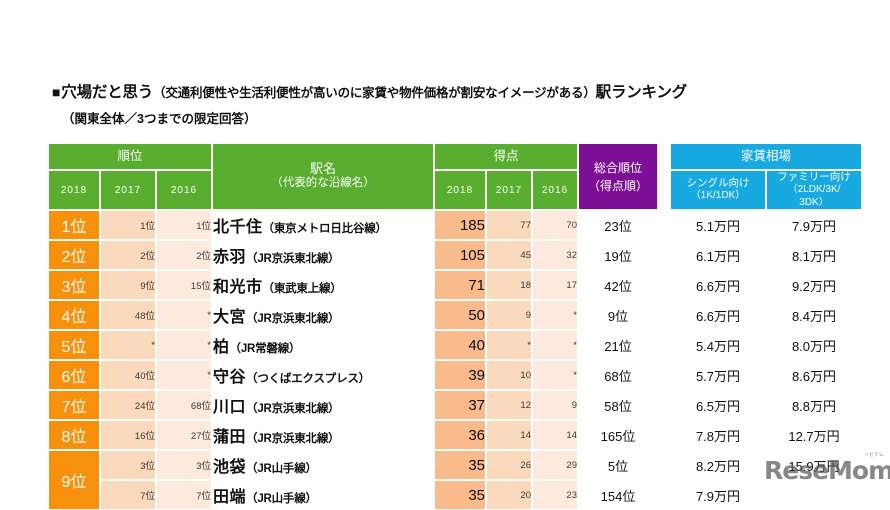  I want to click on rent-single-cell: 5.4万円, so click(718, 345).